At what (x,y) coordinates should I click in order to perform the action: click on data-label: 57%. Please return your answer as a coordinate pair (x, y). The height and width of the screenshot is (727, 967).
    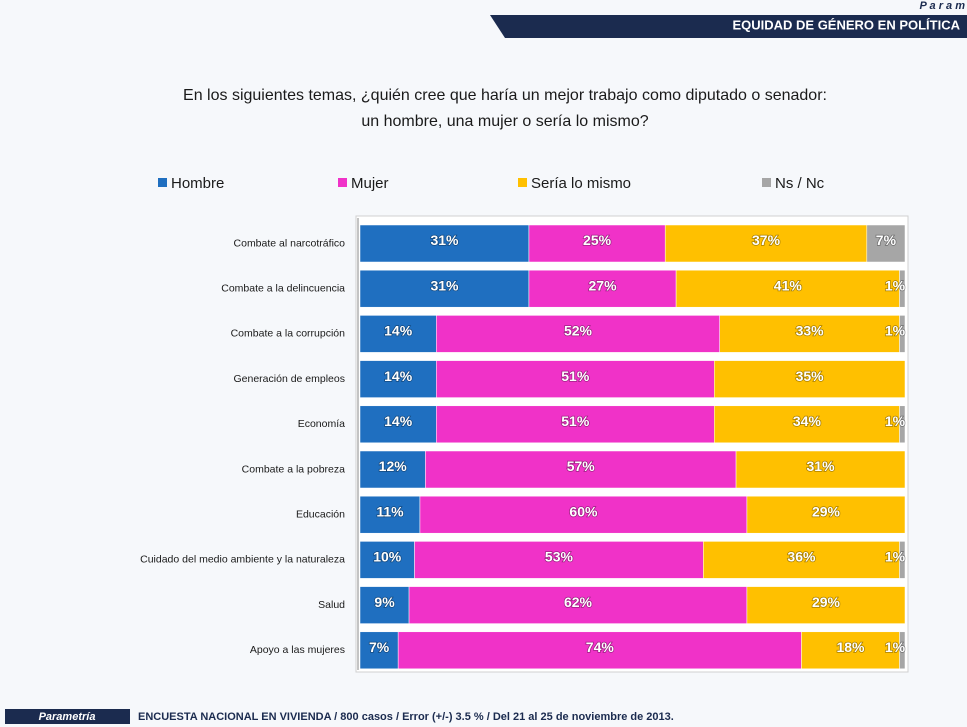
    Looking at the image, I should click on (581, 466).